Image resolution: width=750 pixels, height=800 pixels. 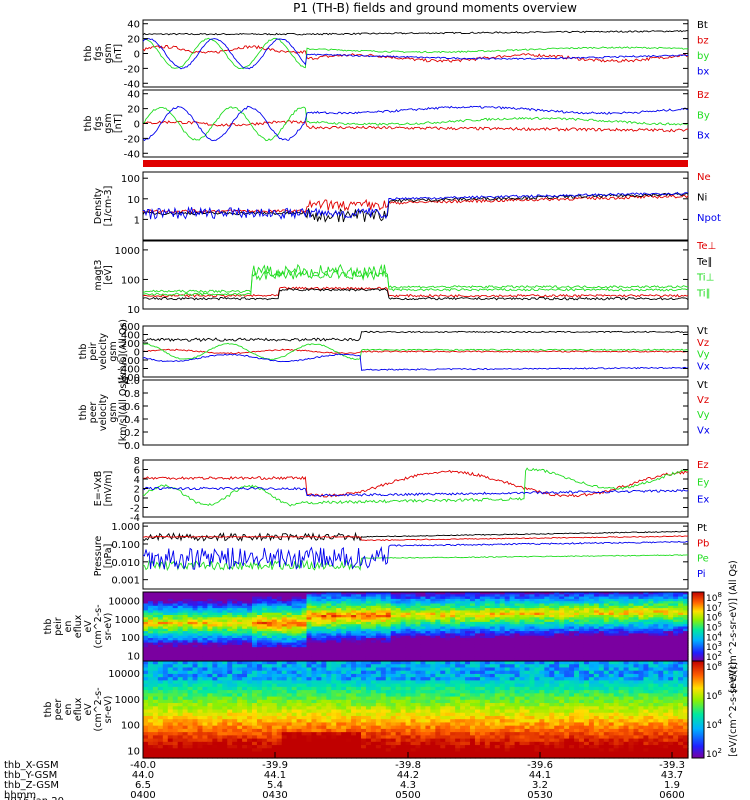 I want to click on colorbar-tick-label: 106, so click(x=714, y=617).